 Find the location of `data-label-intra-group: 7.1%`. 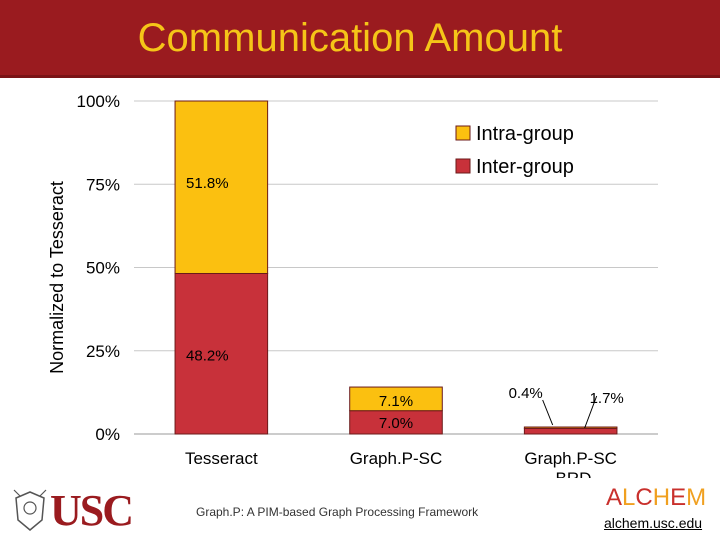

data-label-intra-group: 7.1% is located at coordinates (396, 401).